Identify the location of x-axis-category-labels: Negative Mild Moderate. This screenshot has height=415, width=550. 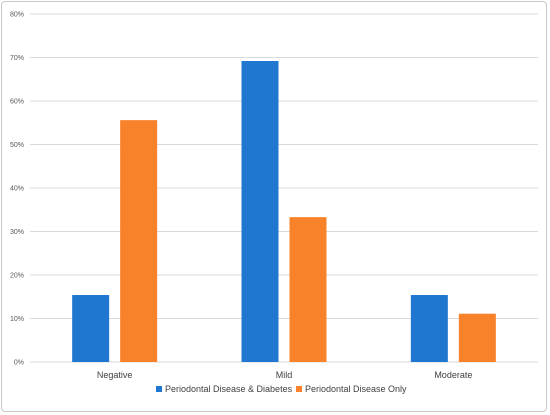
(284, 375).